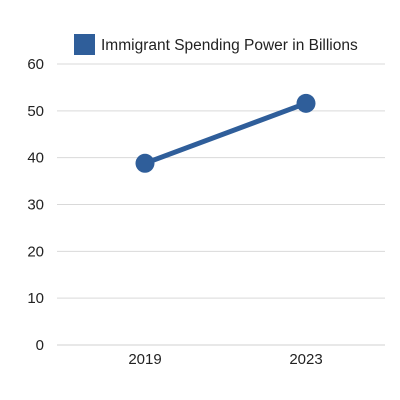  Describe the element at coordinates (40, 345) in the screenshot. I see `y-tick-label-0: 0` at that location.